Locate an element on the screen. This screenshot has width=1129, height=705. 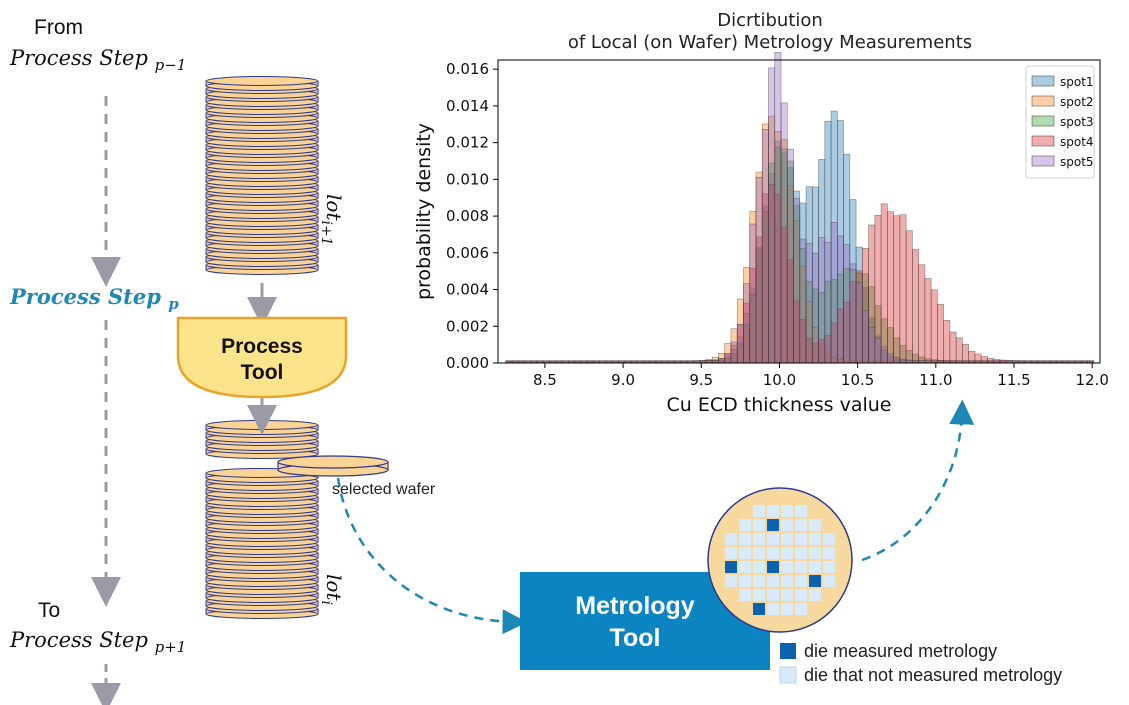
x-axis-label: Cu ECD thickness value is located at coordinates (779, 405).